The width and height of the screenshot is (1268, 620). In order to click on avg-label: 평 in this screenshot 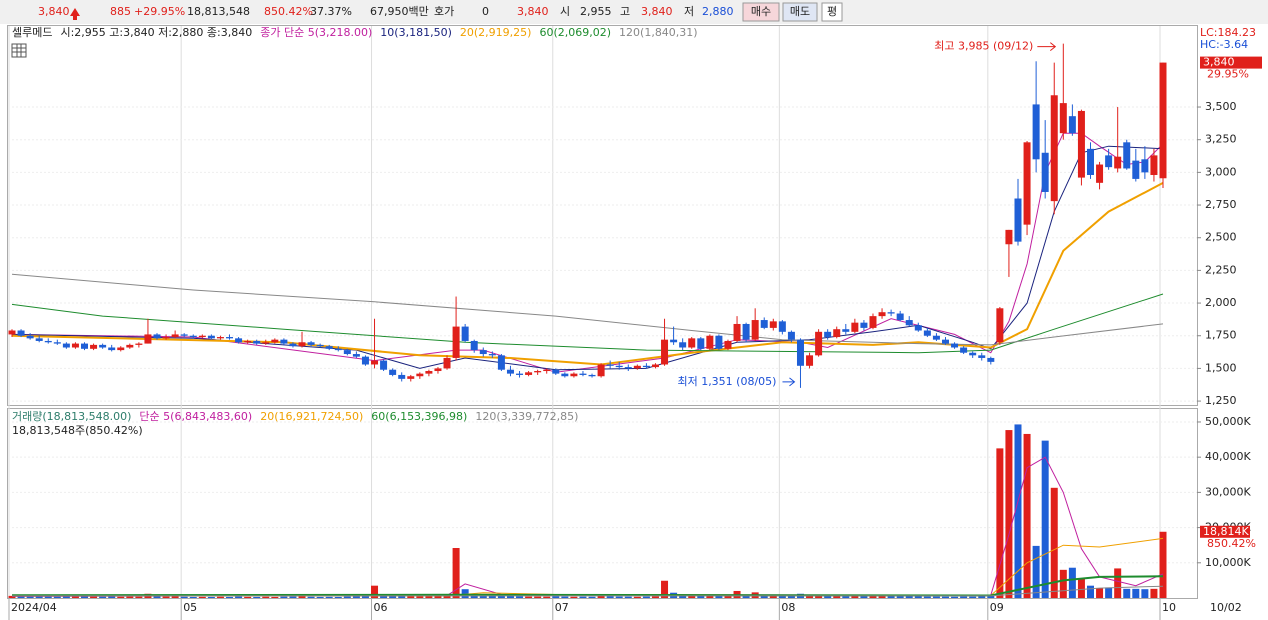, I will do `click(832, 11)`.